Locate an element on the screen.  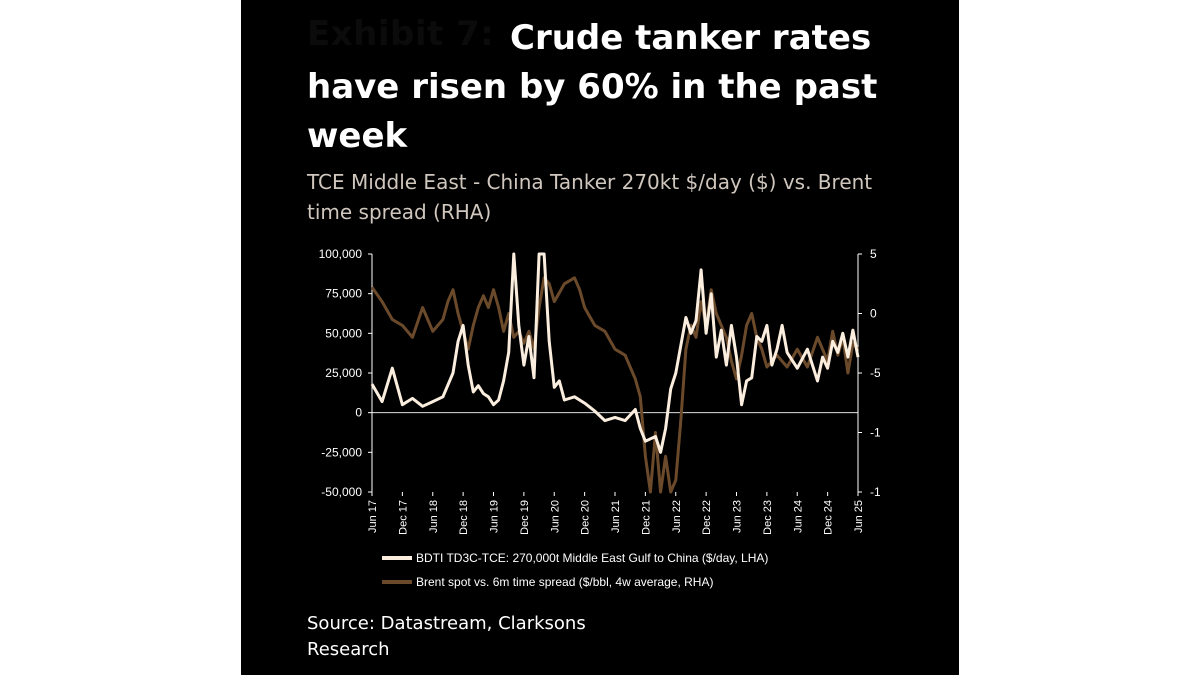
left-tick-label: -50,000 is located at coordinates (341, 492).